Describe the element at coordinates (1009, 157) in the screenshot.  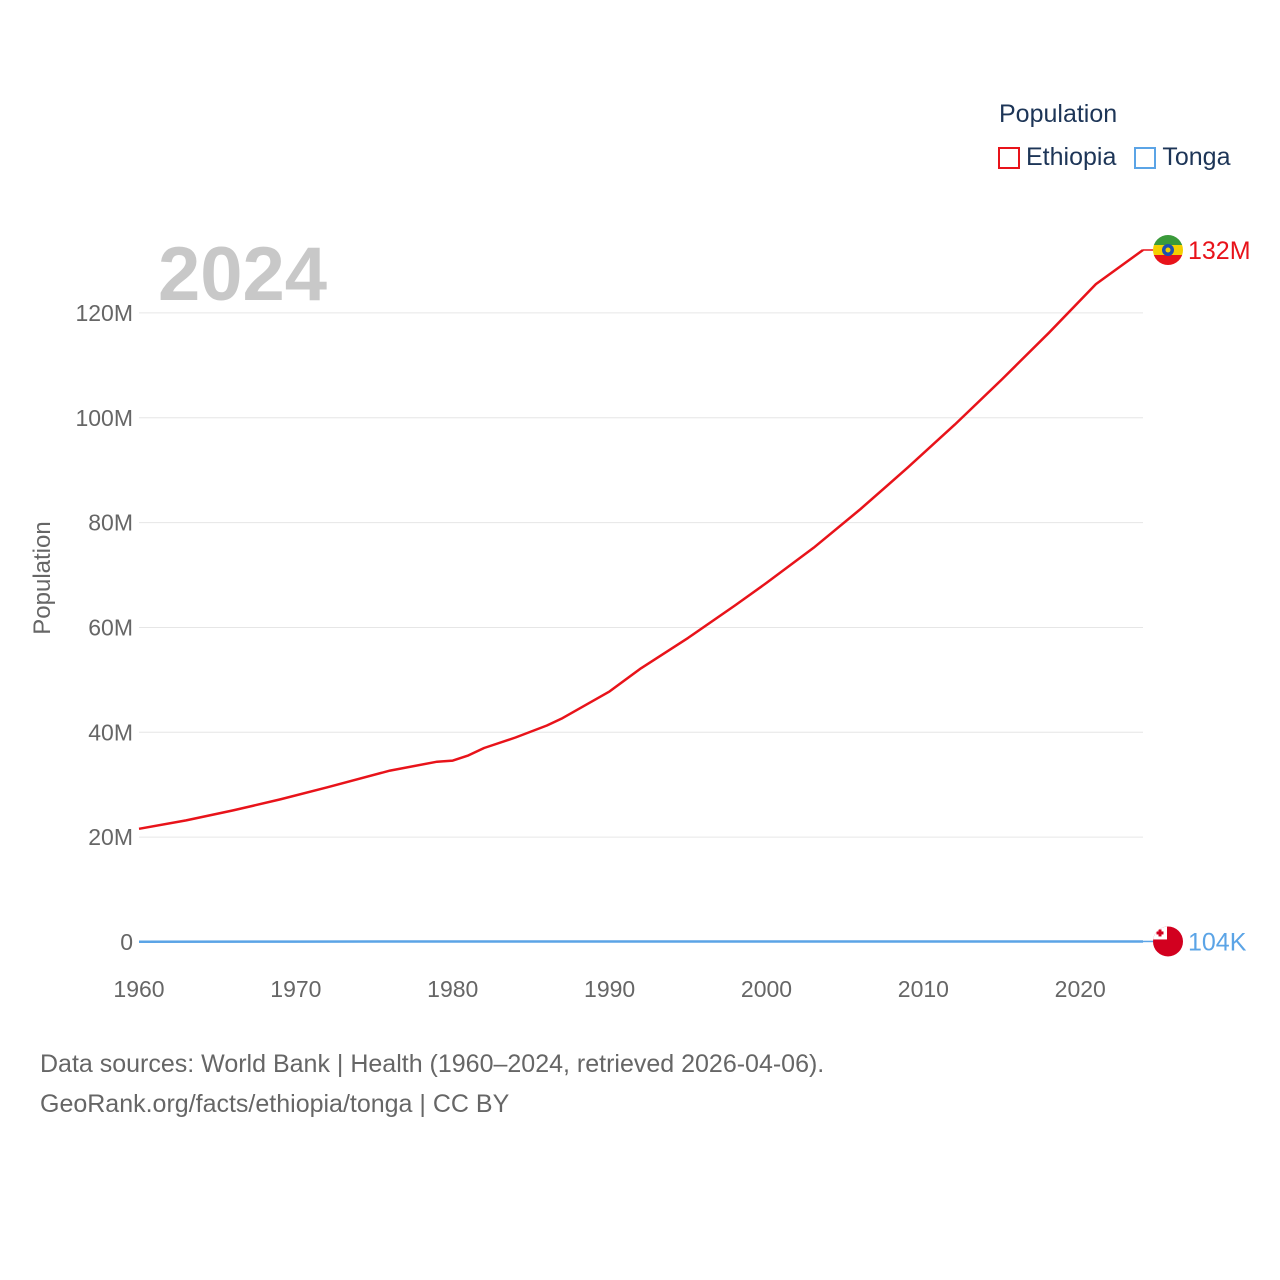
I see `legend-swatch-ethiopia` at that location.